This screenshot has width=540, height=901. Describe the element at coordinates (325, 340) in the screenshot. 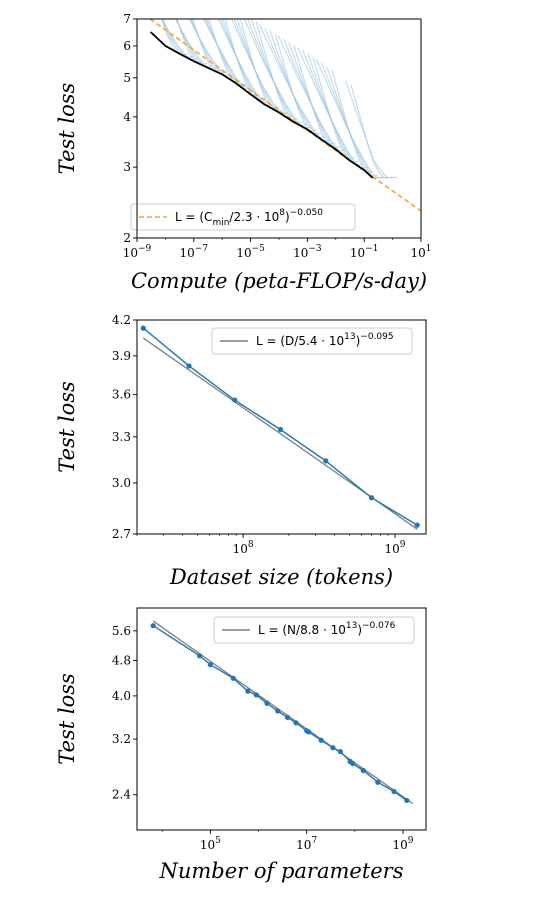

I see `dataset-chart-legend-label: L = (D/5.4 · 1013)−0.095` at that location.